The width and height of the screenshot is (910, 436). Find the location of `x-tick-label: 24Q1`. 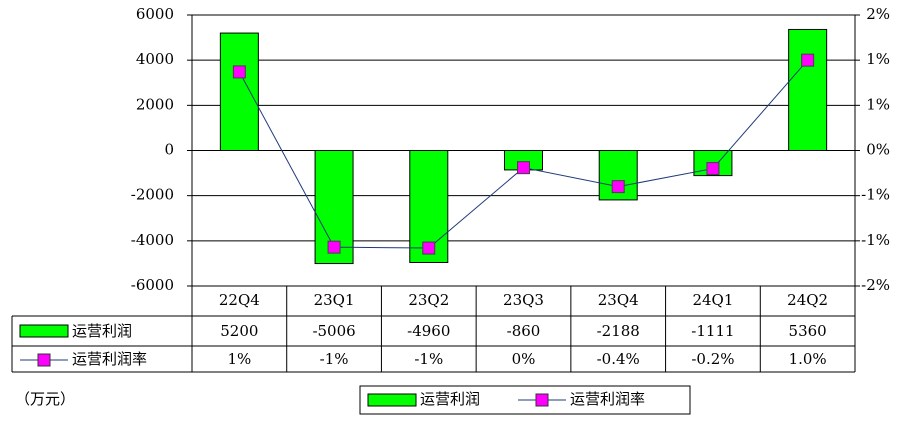

x-tick-label: 24Q1 is located at coordinates (712, 300).